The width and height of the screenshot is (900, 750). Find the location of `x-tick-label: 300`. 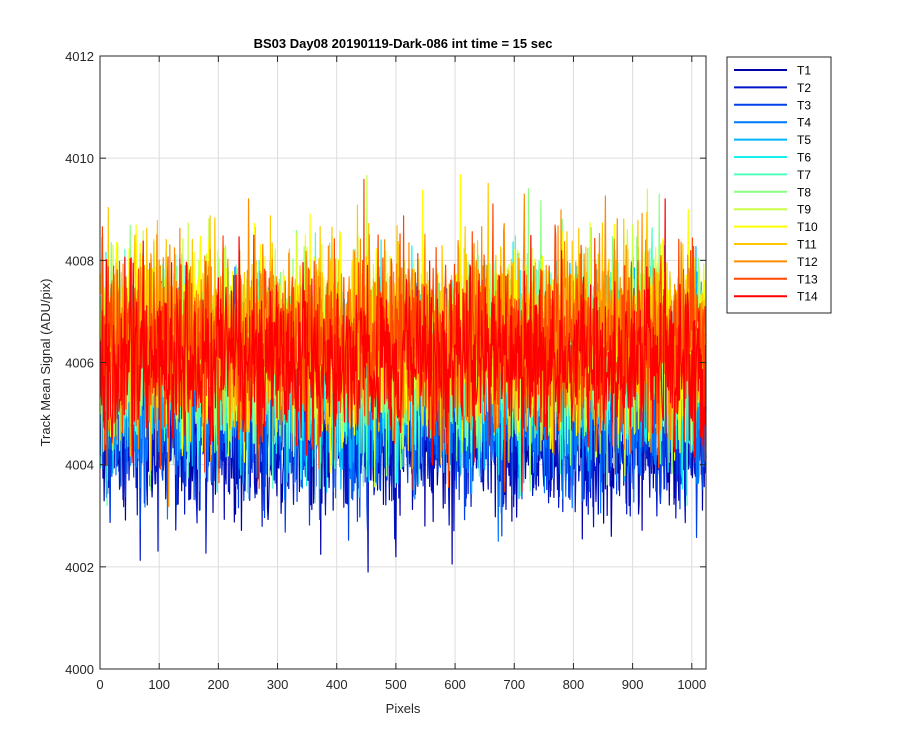

x-tick-label: 300 is located at coordinates (278, 684).